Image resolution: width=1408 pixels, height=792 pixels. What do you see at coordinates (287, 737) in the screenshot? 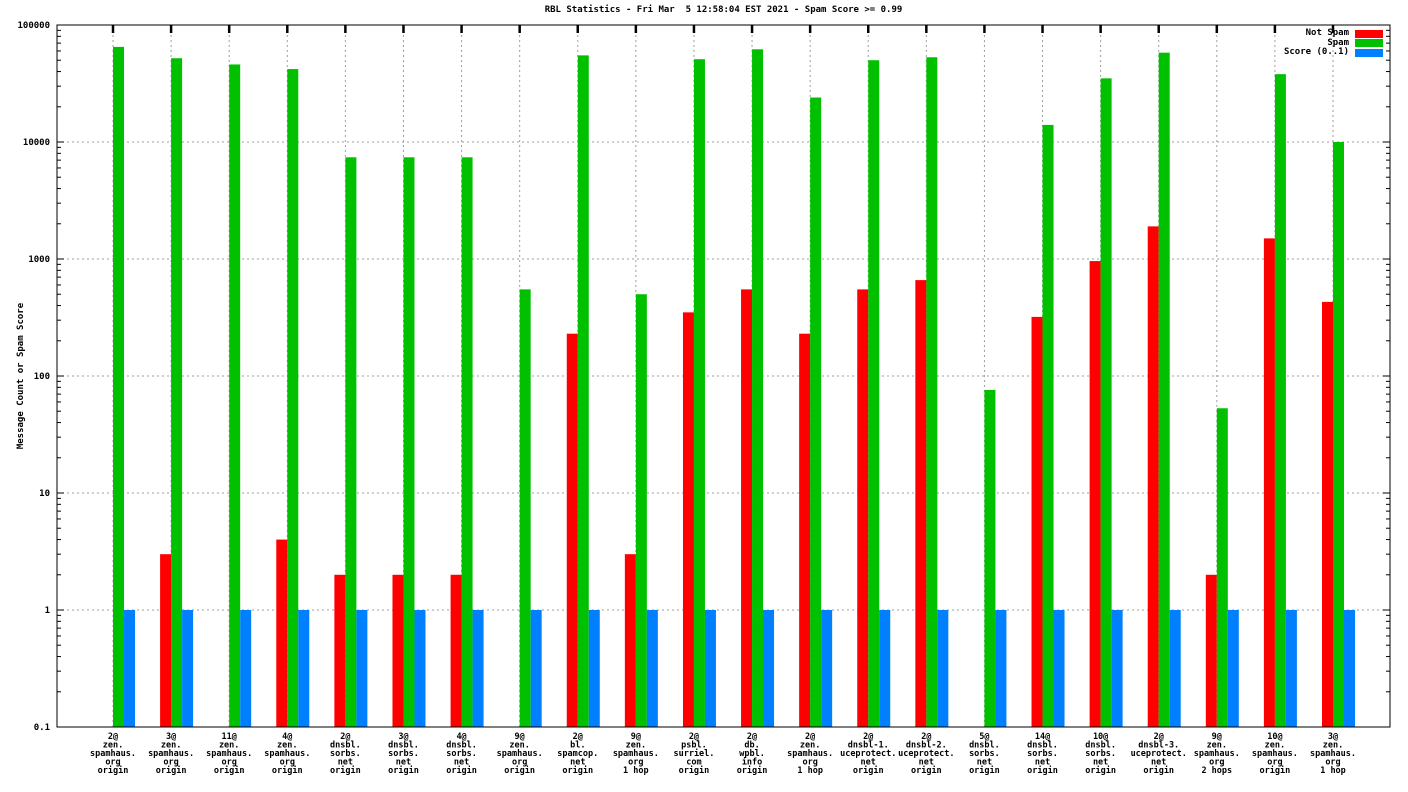
I see `x-category-label-line: 4@` at bounding box center [287, 737].